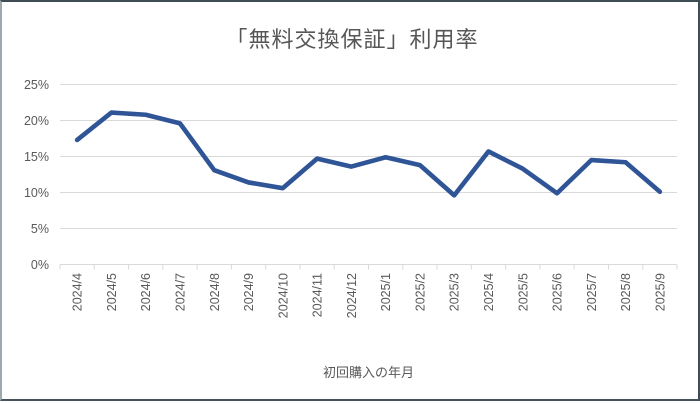  Describe the element at coordinates (455, 292) in the screenshot. I see `x-tick-label: 2025/3` at that location.